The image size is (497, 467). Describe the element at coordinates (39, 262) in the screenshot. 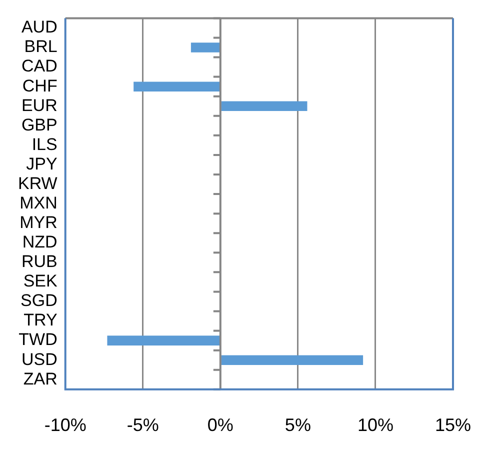

I see `y-tick-label: RUB` at that location.